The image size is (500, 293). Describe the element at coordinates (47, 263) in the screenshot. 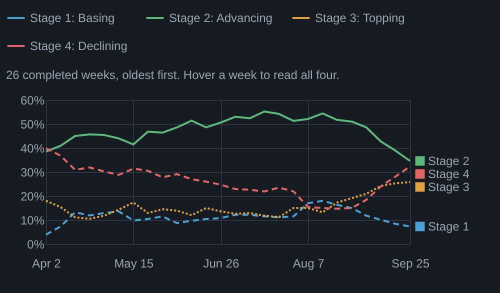

I see `x-tick-label: Apr 2` at that location.